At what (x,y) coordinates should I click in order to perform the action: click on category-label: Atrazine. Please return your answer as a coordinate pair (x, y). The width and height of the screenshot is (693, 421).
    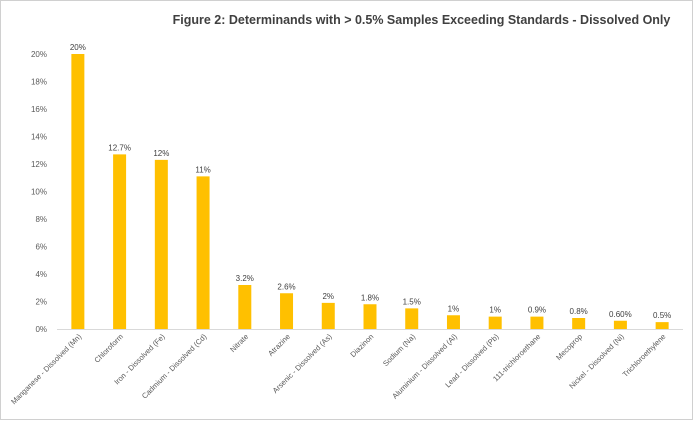
    Looking at the image, I should click on (279, 345).